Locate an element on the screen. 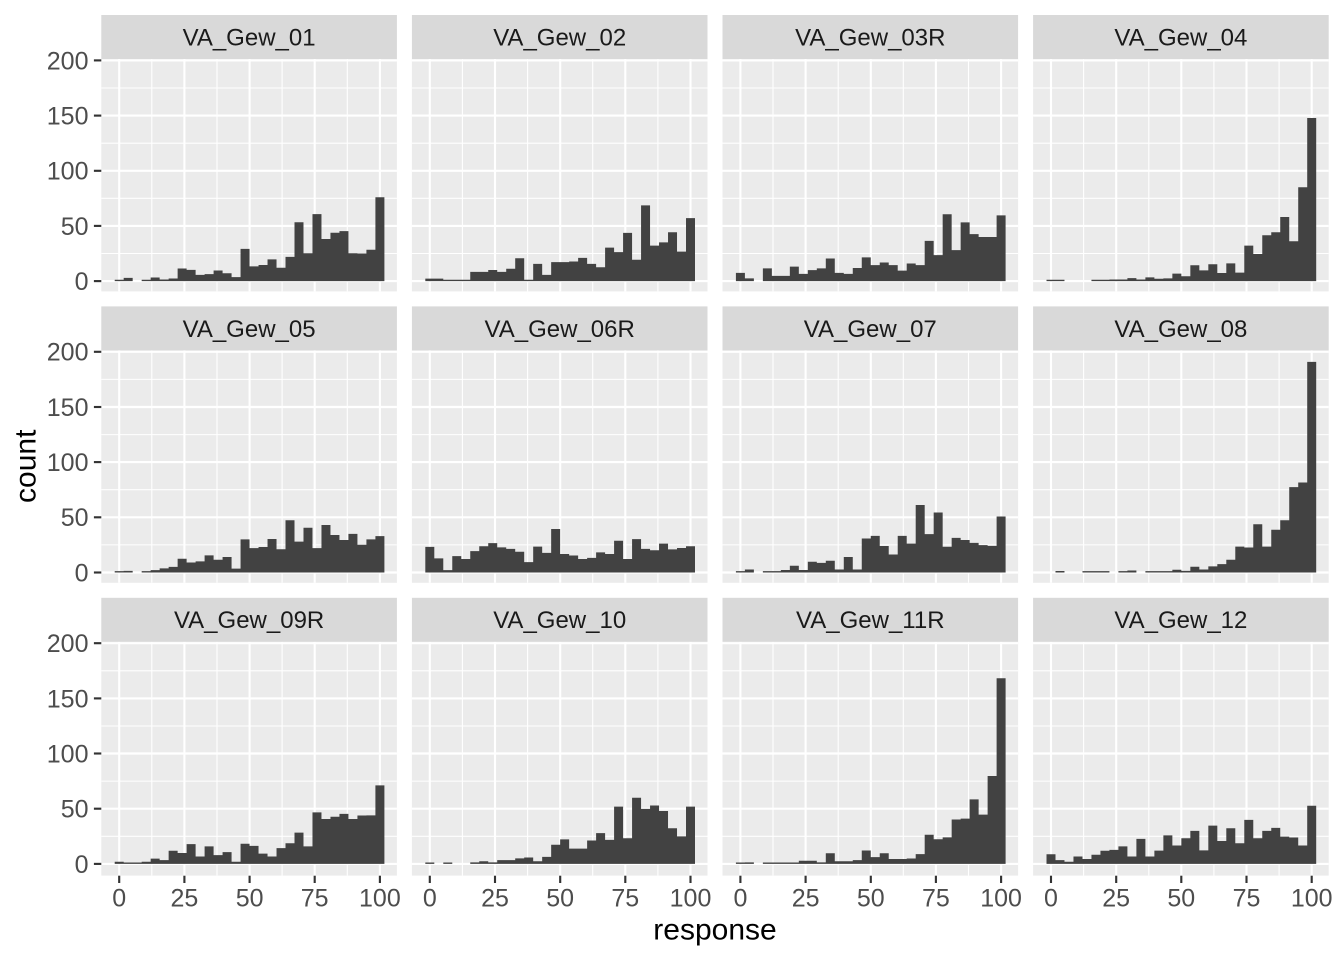 Image resolution: width=1344 pixels, height=965 pixels. svg-text: count is located at coordinates (25, 466).